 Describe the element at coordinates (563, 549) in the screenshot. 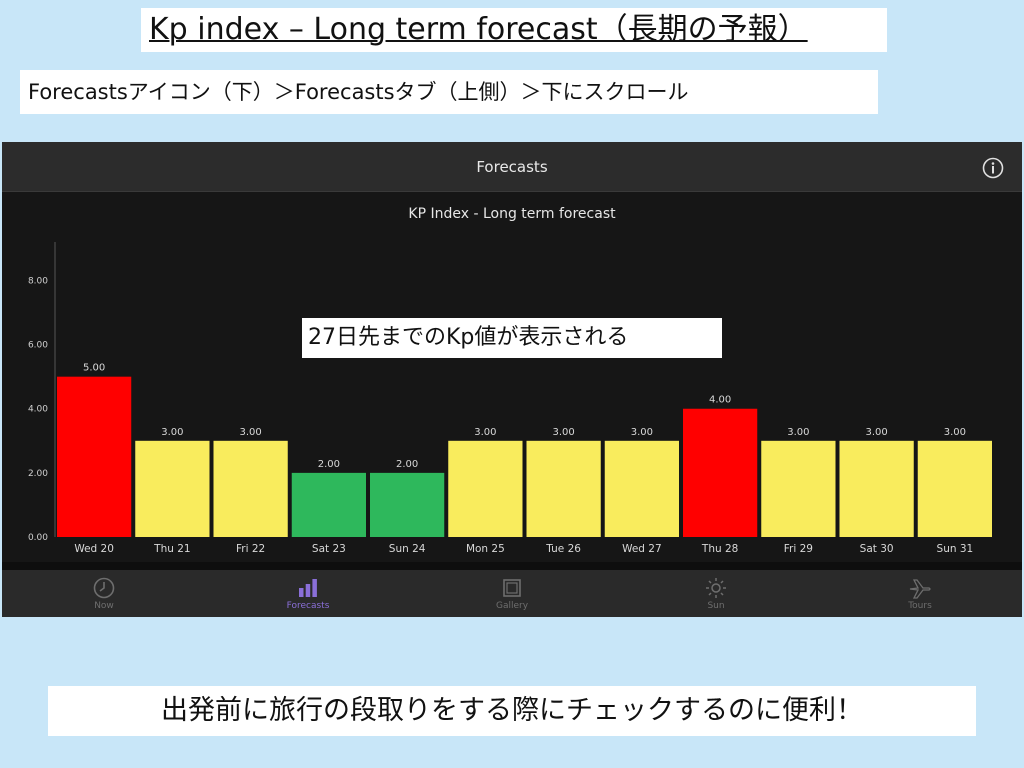

I see `x-tick-label: Tue 26` at that location.